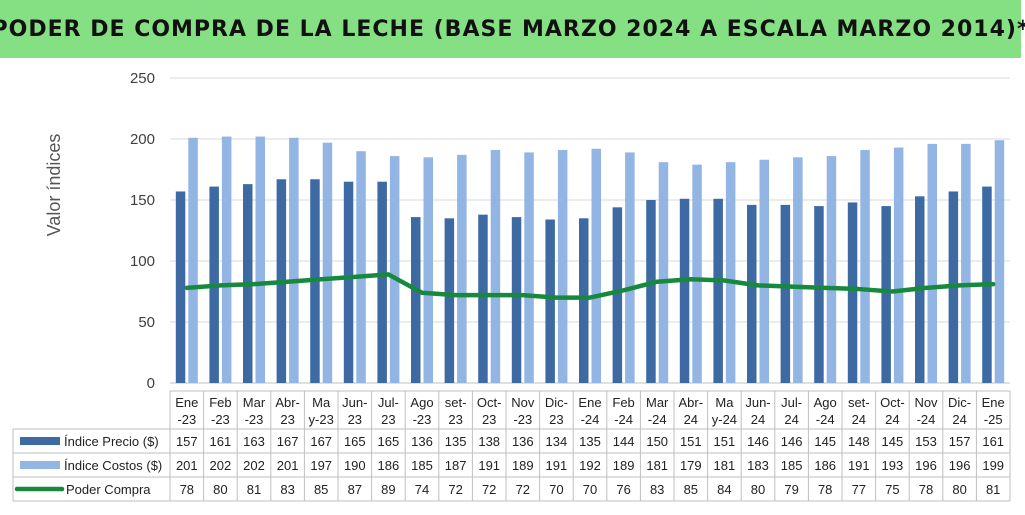 The image size is (1025, 515). I want to click on data-label: 83, so click(287, 489).